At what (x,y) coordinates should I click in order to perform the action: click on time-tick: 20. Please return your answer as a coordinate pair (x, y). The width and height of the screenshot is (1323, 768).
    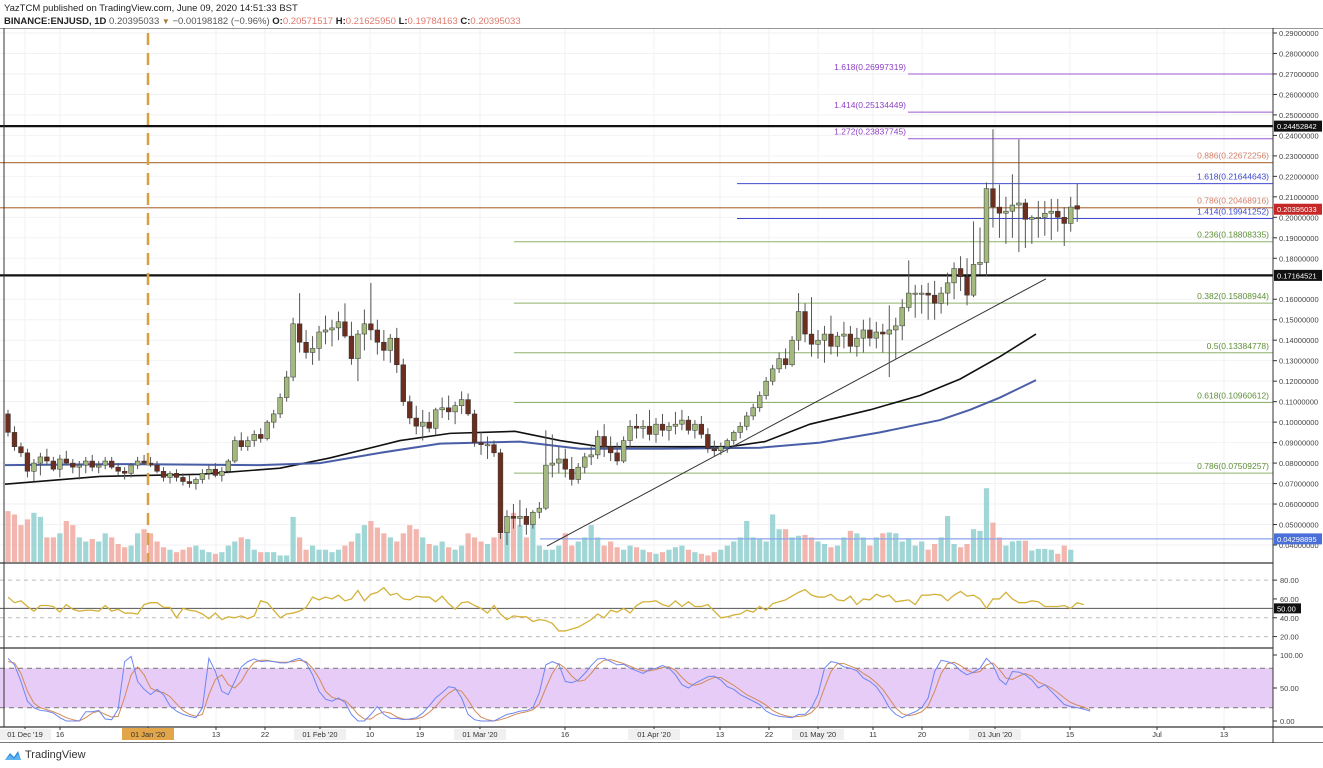
    Looking at the image, I should click on (922, 734).